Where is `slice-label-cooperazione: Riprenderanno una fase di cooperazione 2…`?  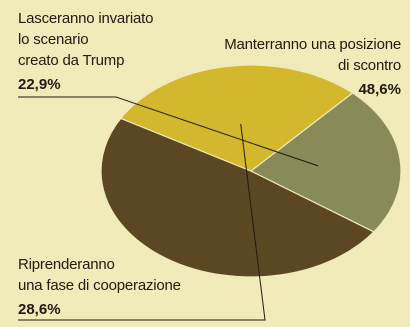
slice-label-cooperazione: Riprenderanno una fase di cooperazione 2… is located at coordinates (99, 287).